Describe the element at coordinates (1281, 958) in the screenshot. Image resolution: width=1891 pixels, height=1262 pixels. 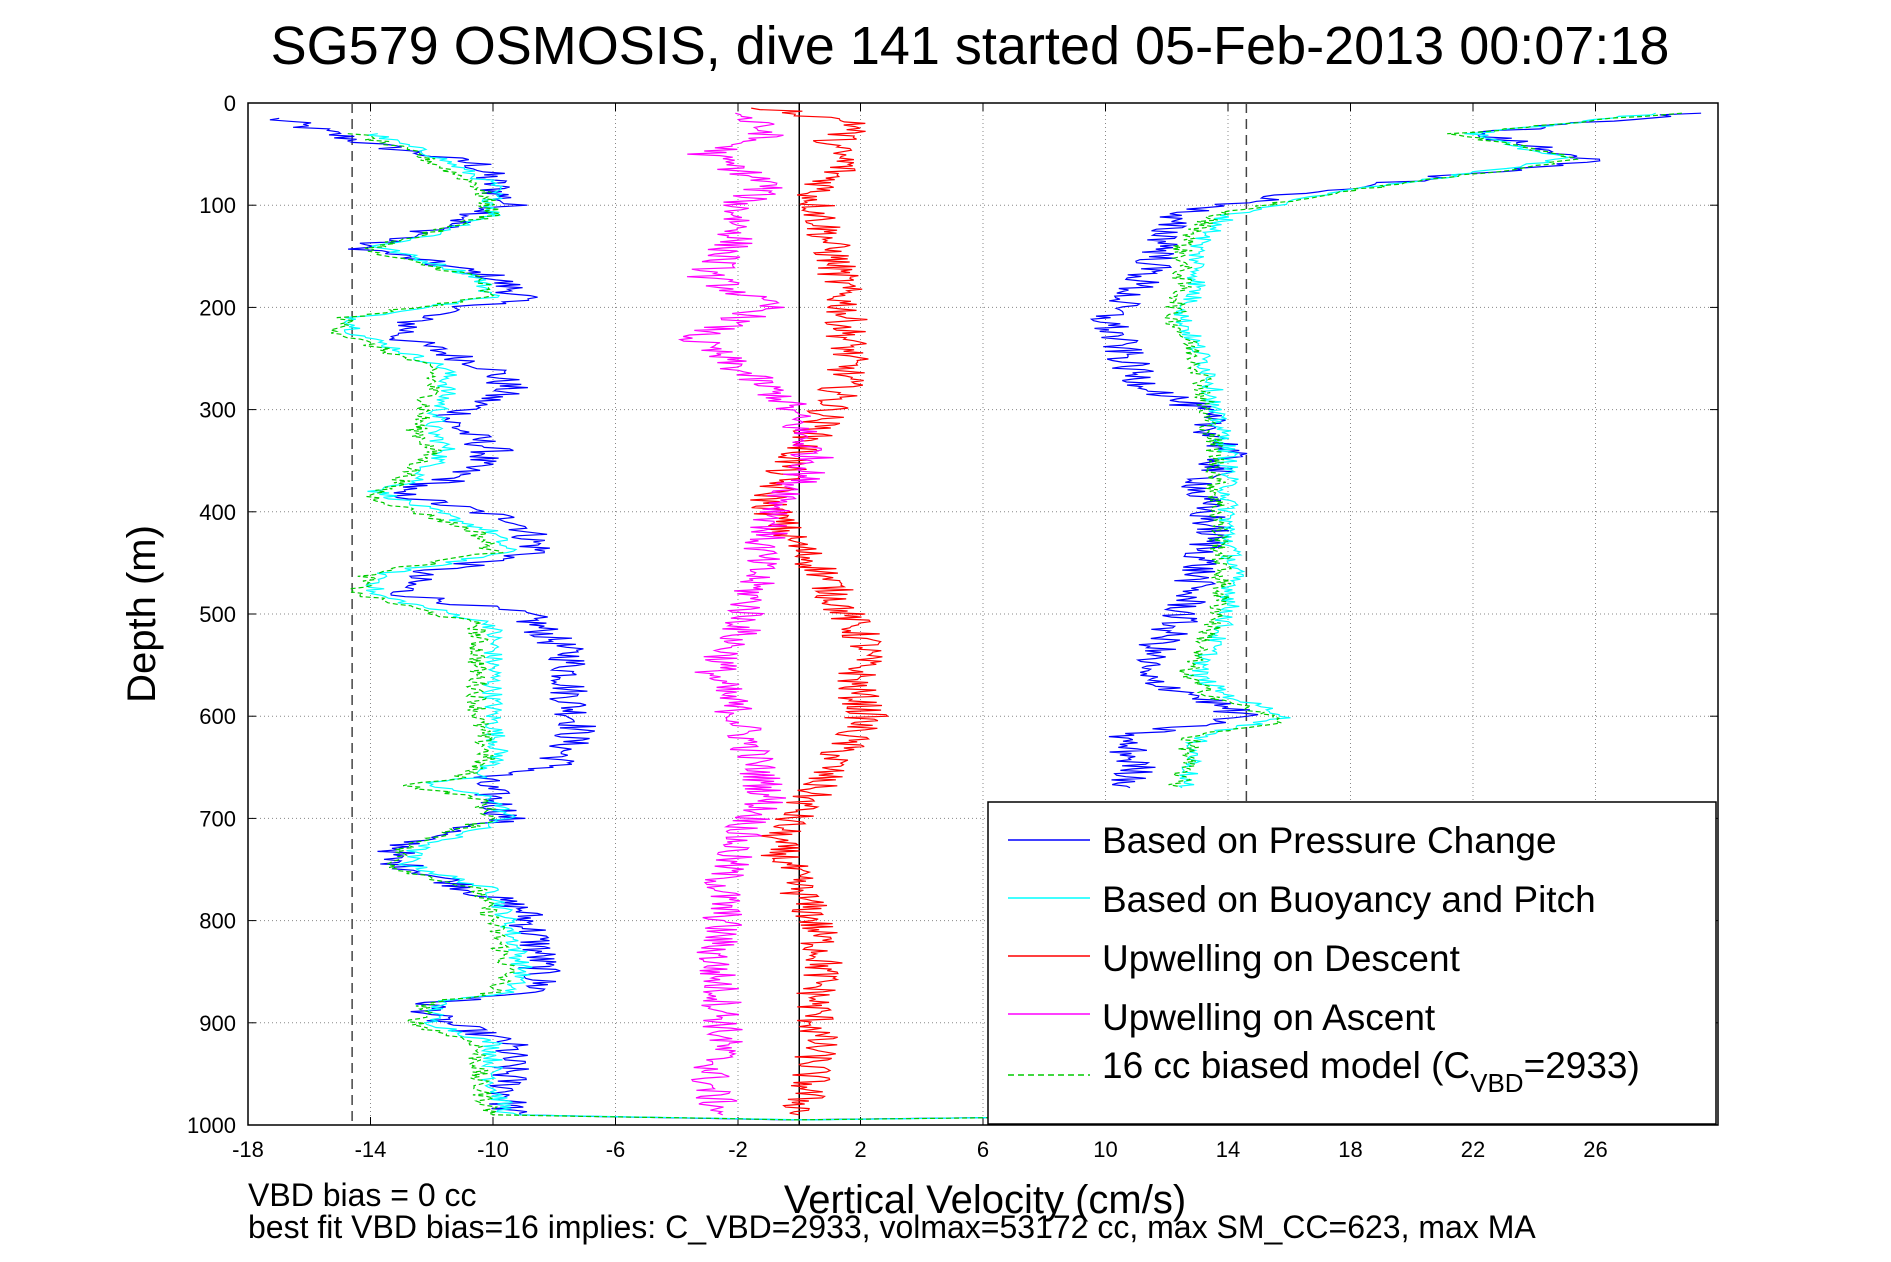
I see `legend-label-2: Upwelling on Descent` at that location.